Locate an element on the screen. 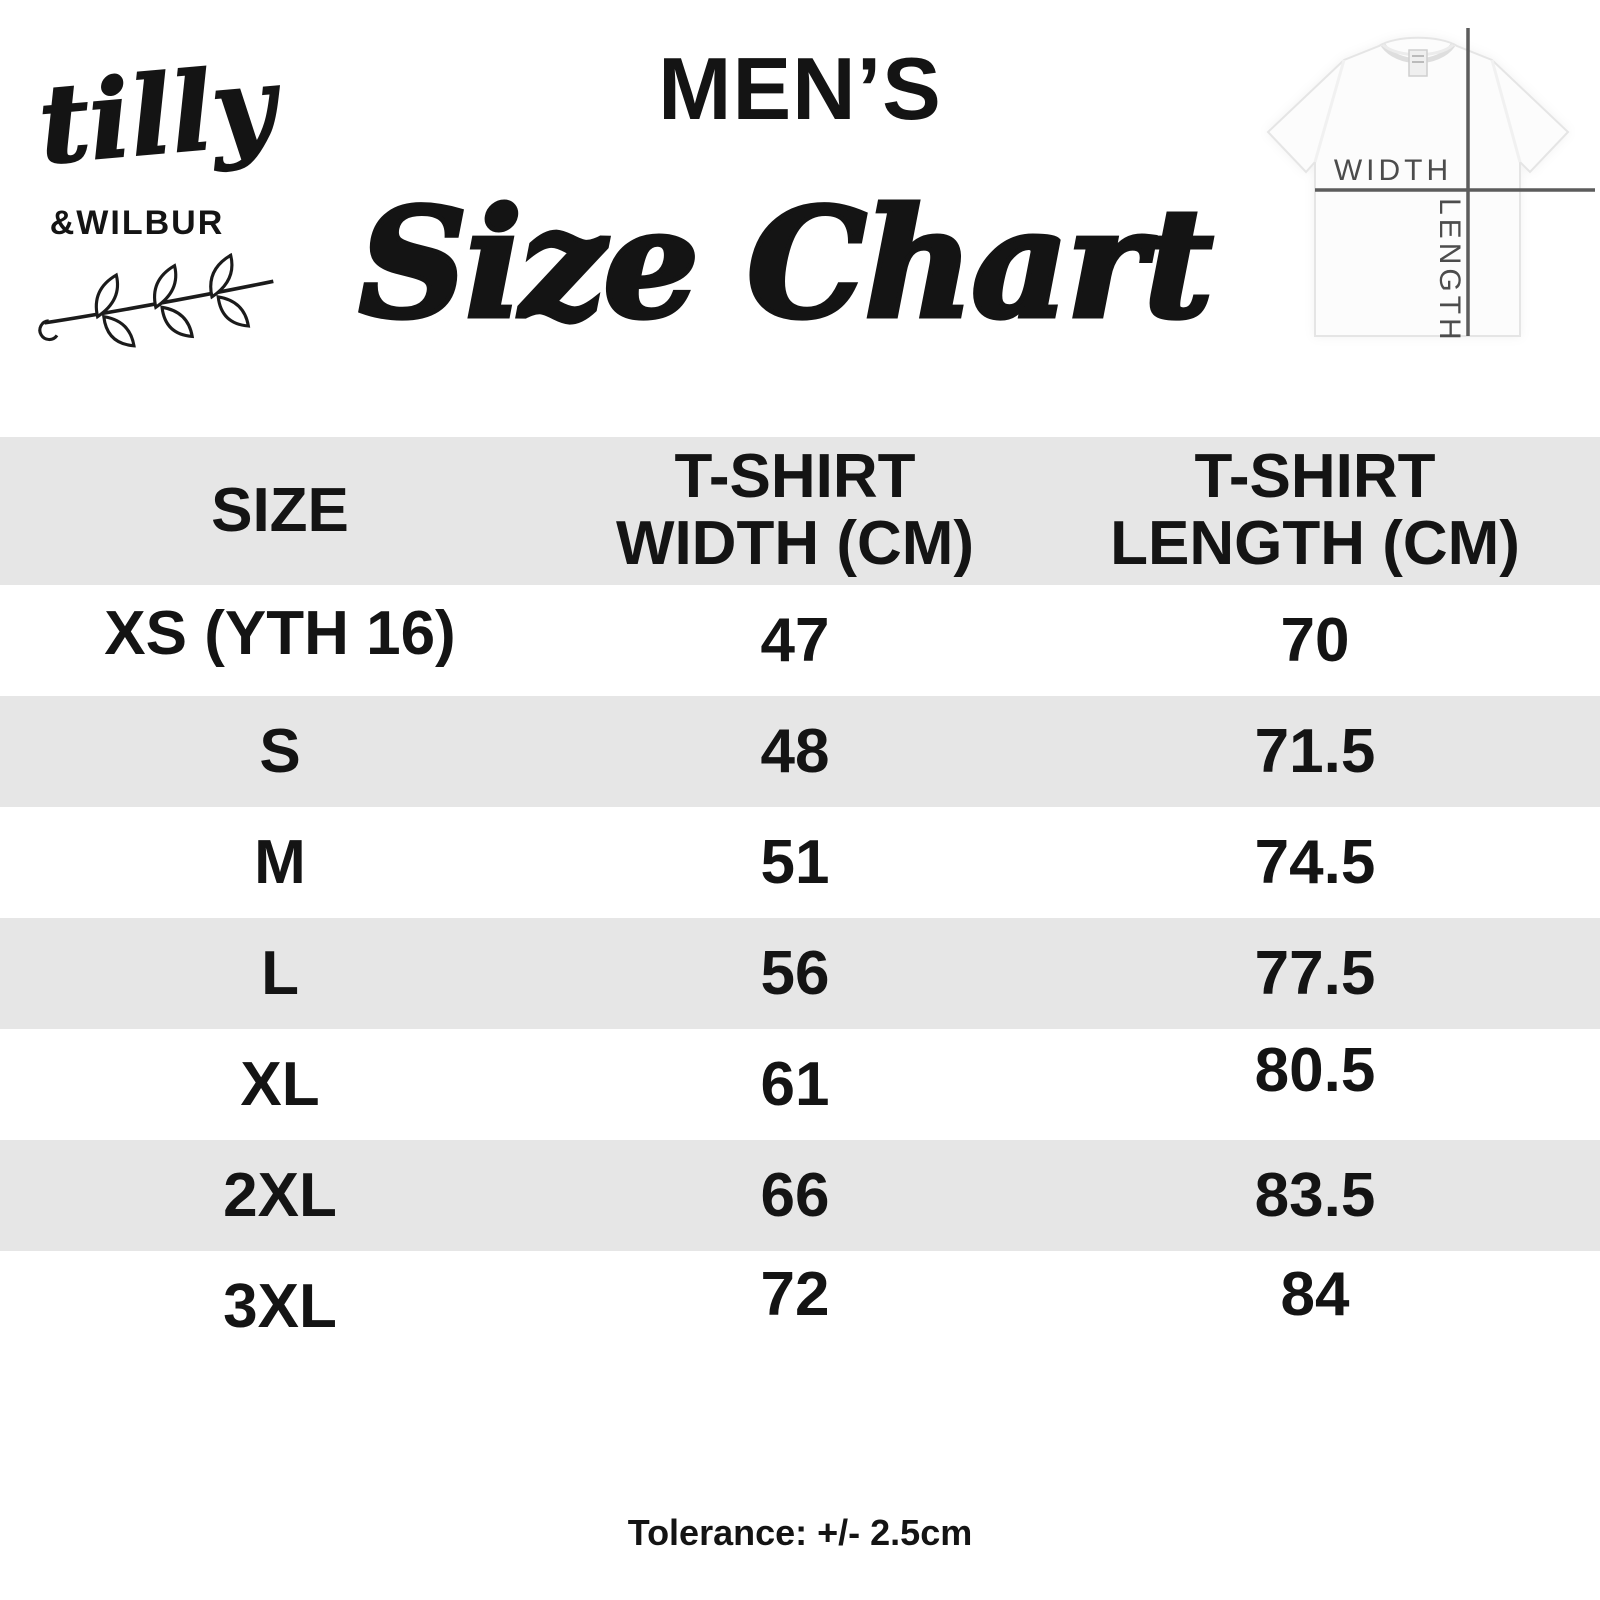 This screenshot has height=1600, width=1600. width-label: WIDTH is located at coordinates (1393, 170).